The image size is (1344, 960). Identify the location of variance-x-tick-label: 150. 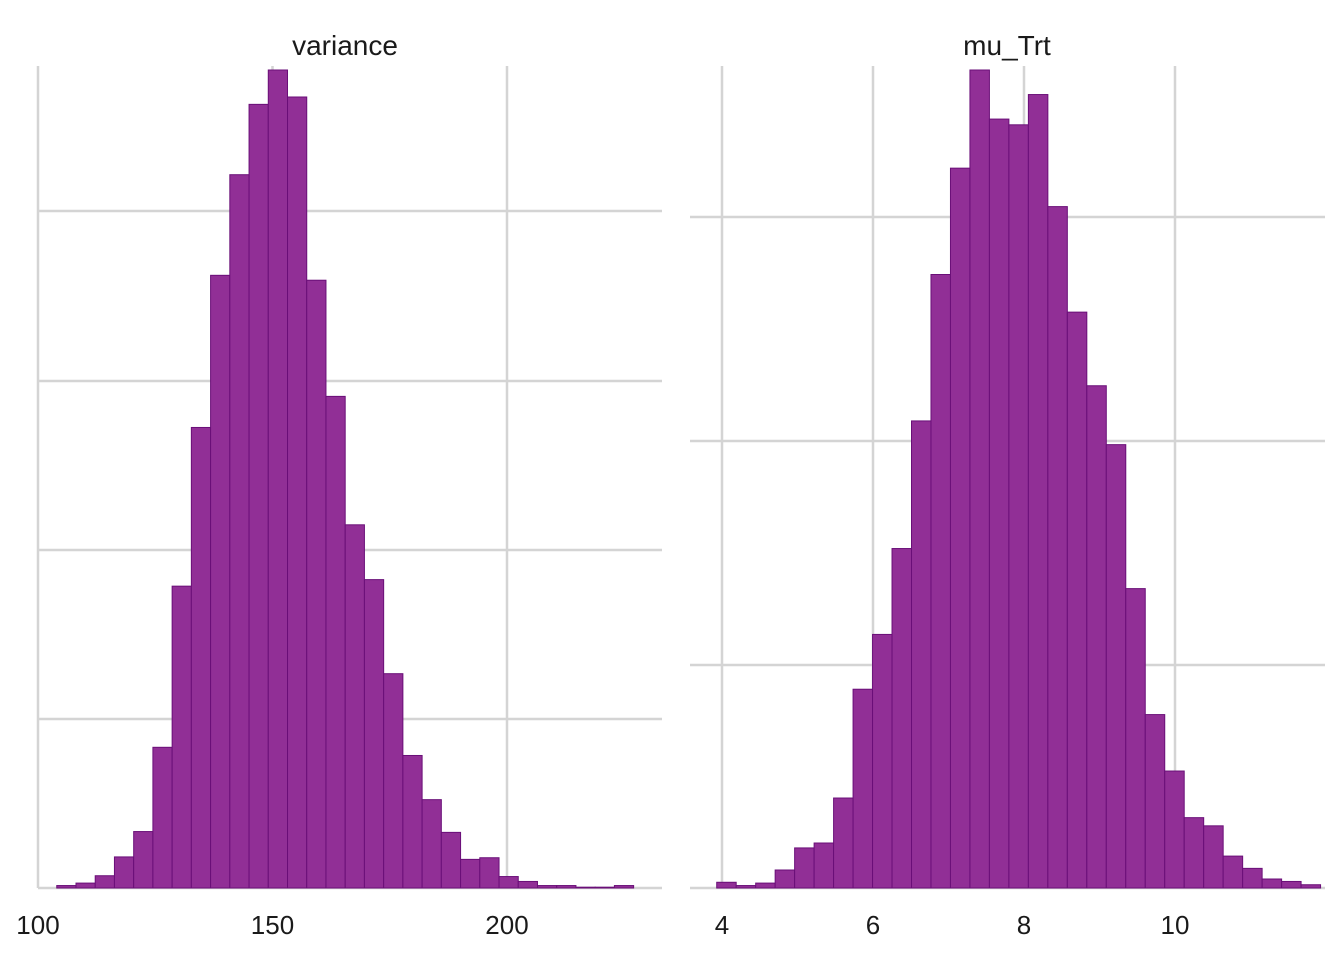
(272, 925).